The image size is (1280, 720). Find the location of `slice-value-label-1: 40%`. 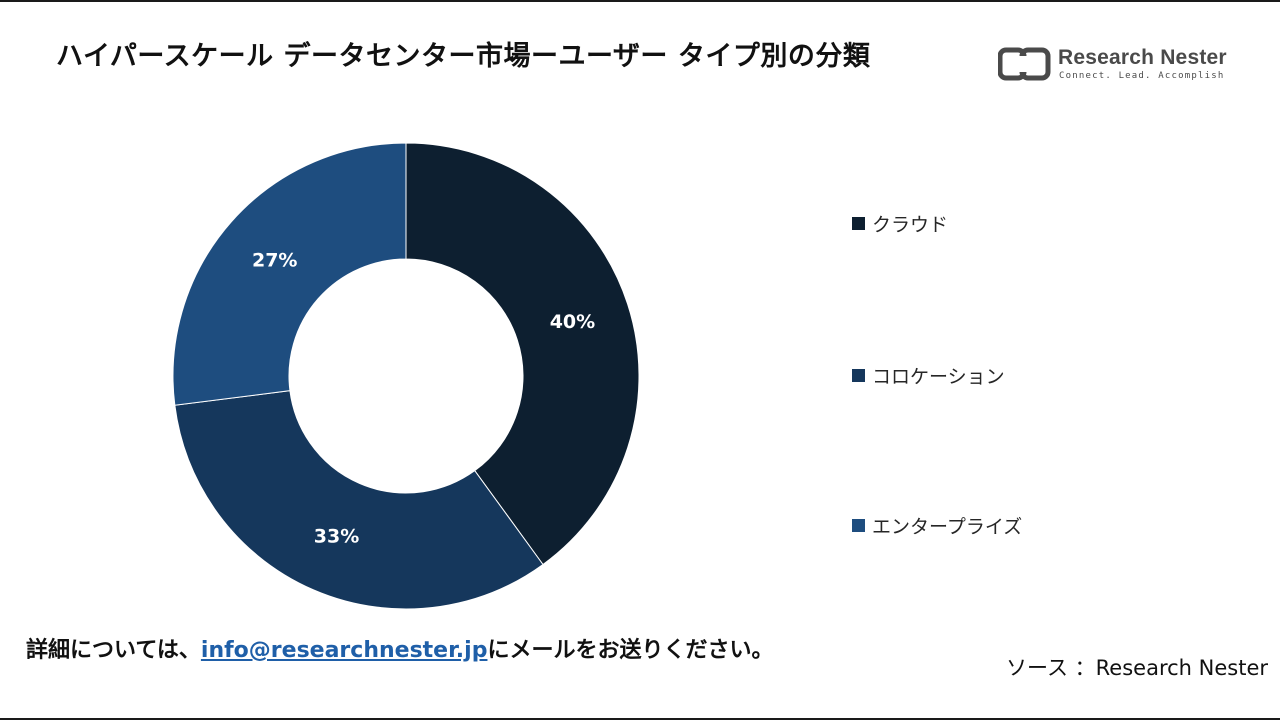

slice-value-label-1: 40% is located at coordinates (572, 322).